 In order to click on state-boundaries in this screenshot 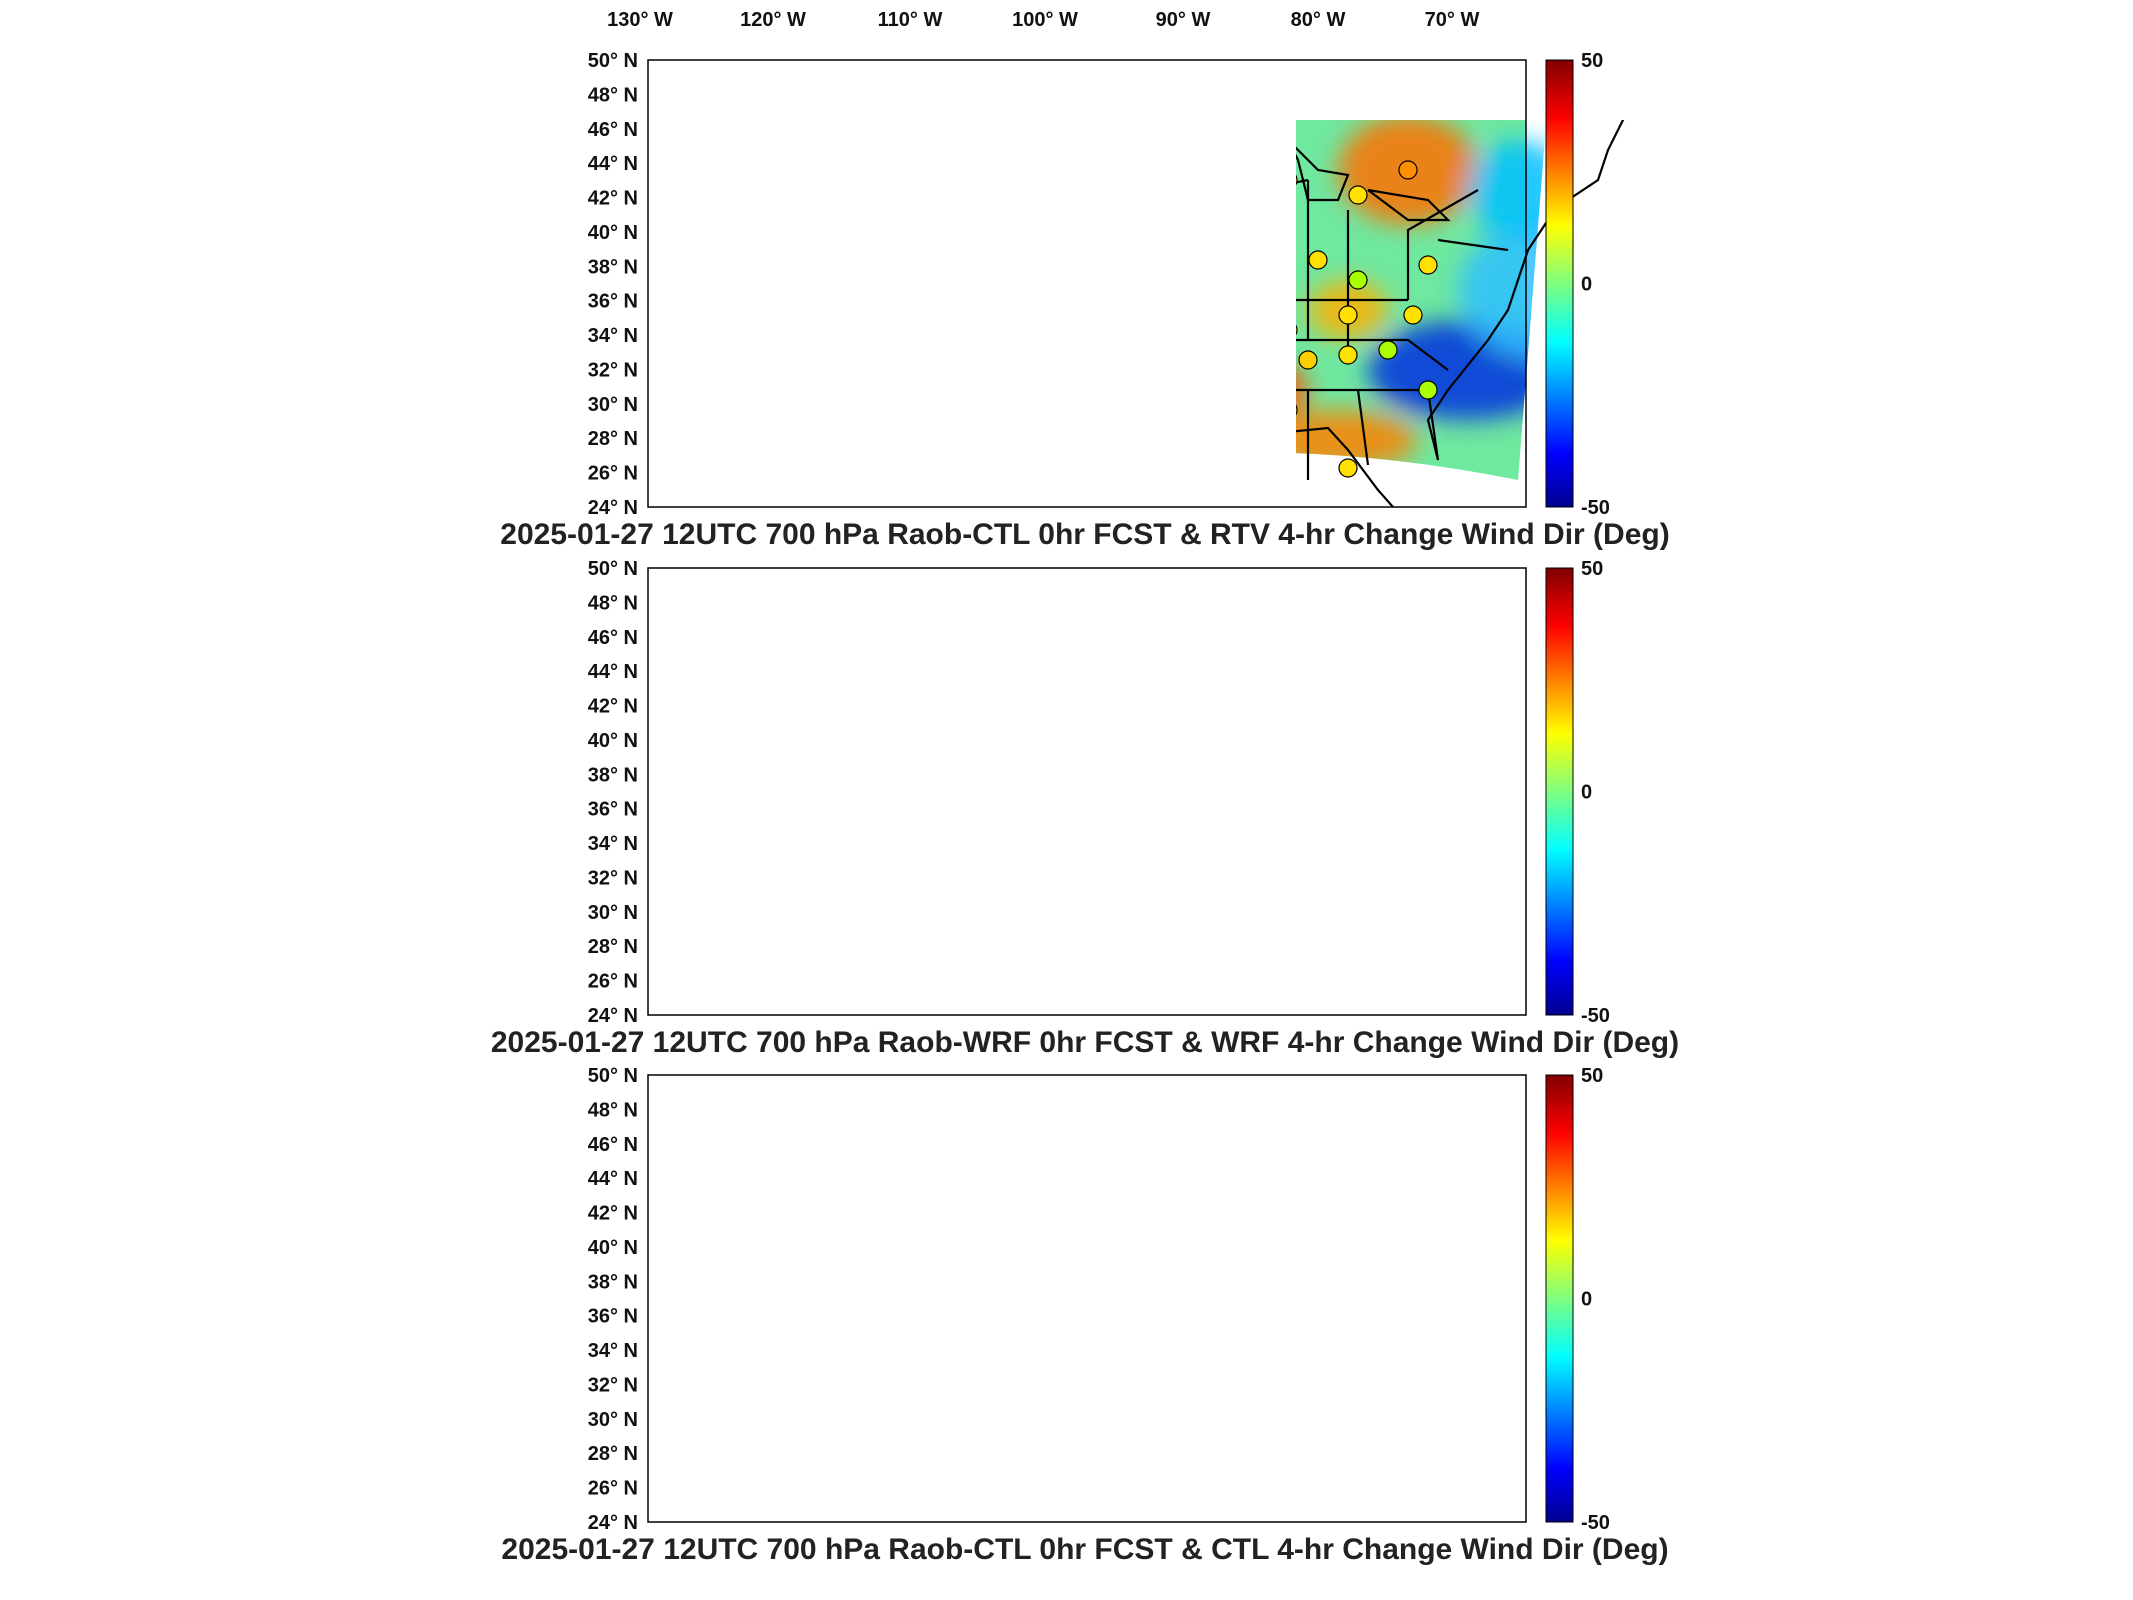, I will do `click(1190, 791)`.